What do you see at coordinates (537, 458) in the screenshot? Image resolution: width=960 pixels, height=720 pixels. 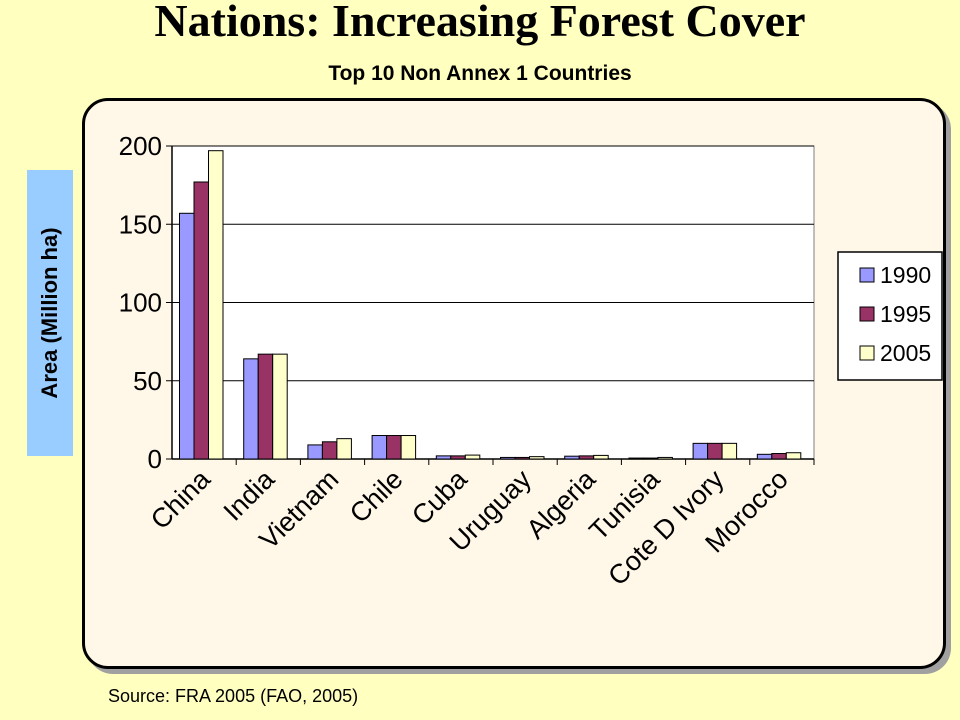 I see `bar-2005-uruguay` at bounding box center [537, 458].